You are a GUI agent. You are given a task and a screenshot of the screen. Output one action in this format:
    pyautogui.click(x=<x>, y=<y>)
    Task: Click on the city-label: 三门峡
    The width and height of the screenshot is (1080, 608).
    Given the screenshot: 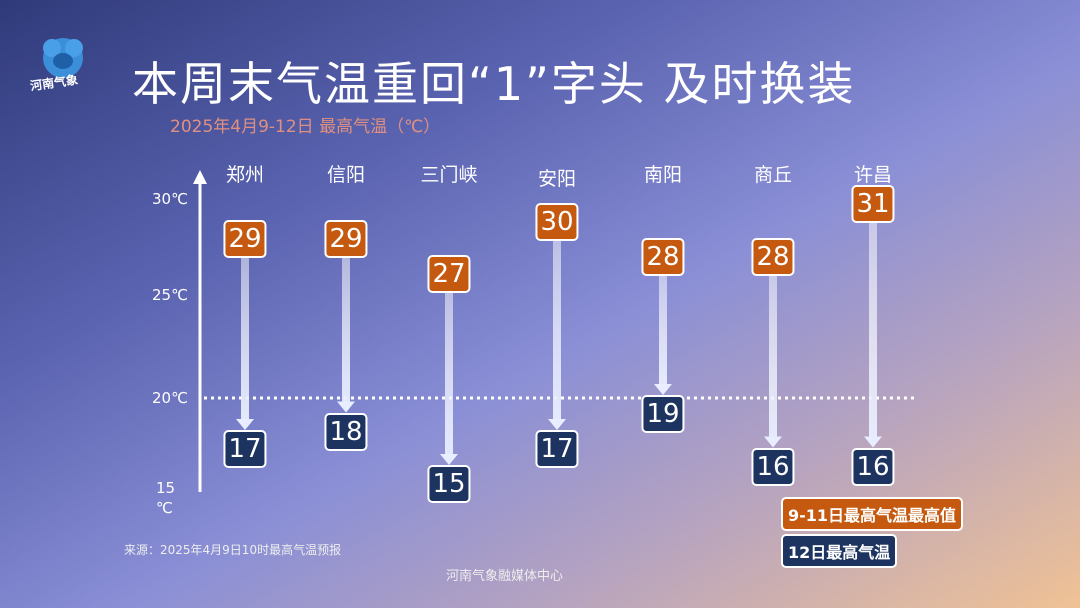 What is the action you would take?
    pyautogui.click(x=449, y=175)
    